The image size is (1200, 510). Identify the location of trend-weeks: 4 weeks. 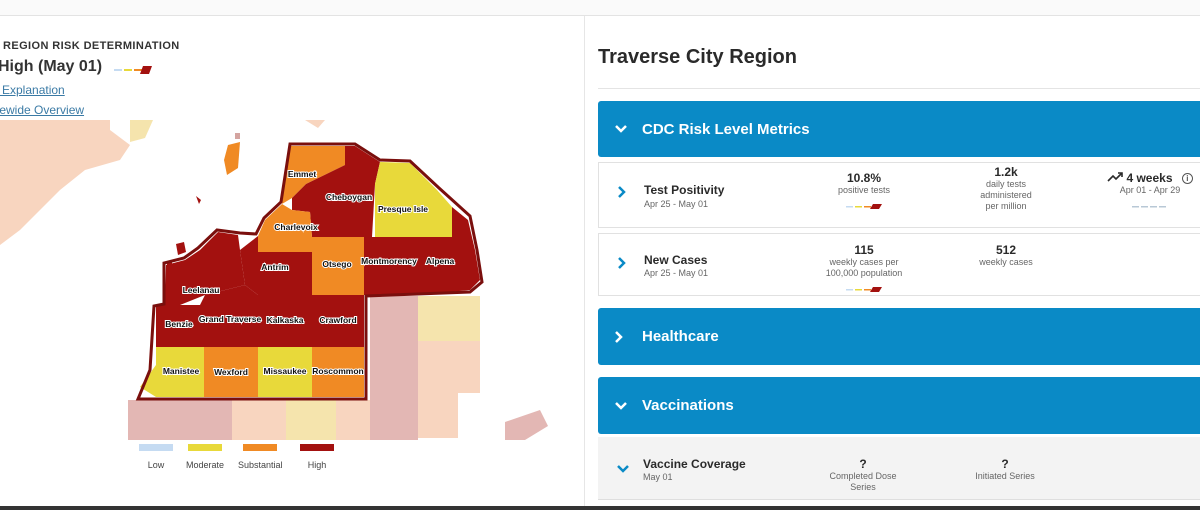
(1149, 178).